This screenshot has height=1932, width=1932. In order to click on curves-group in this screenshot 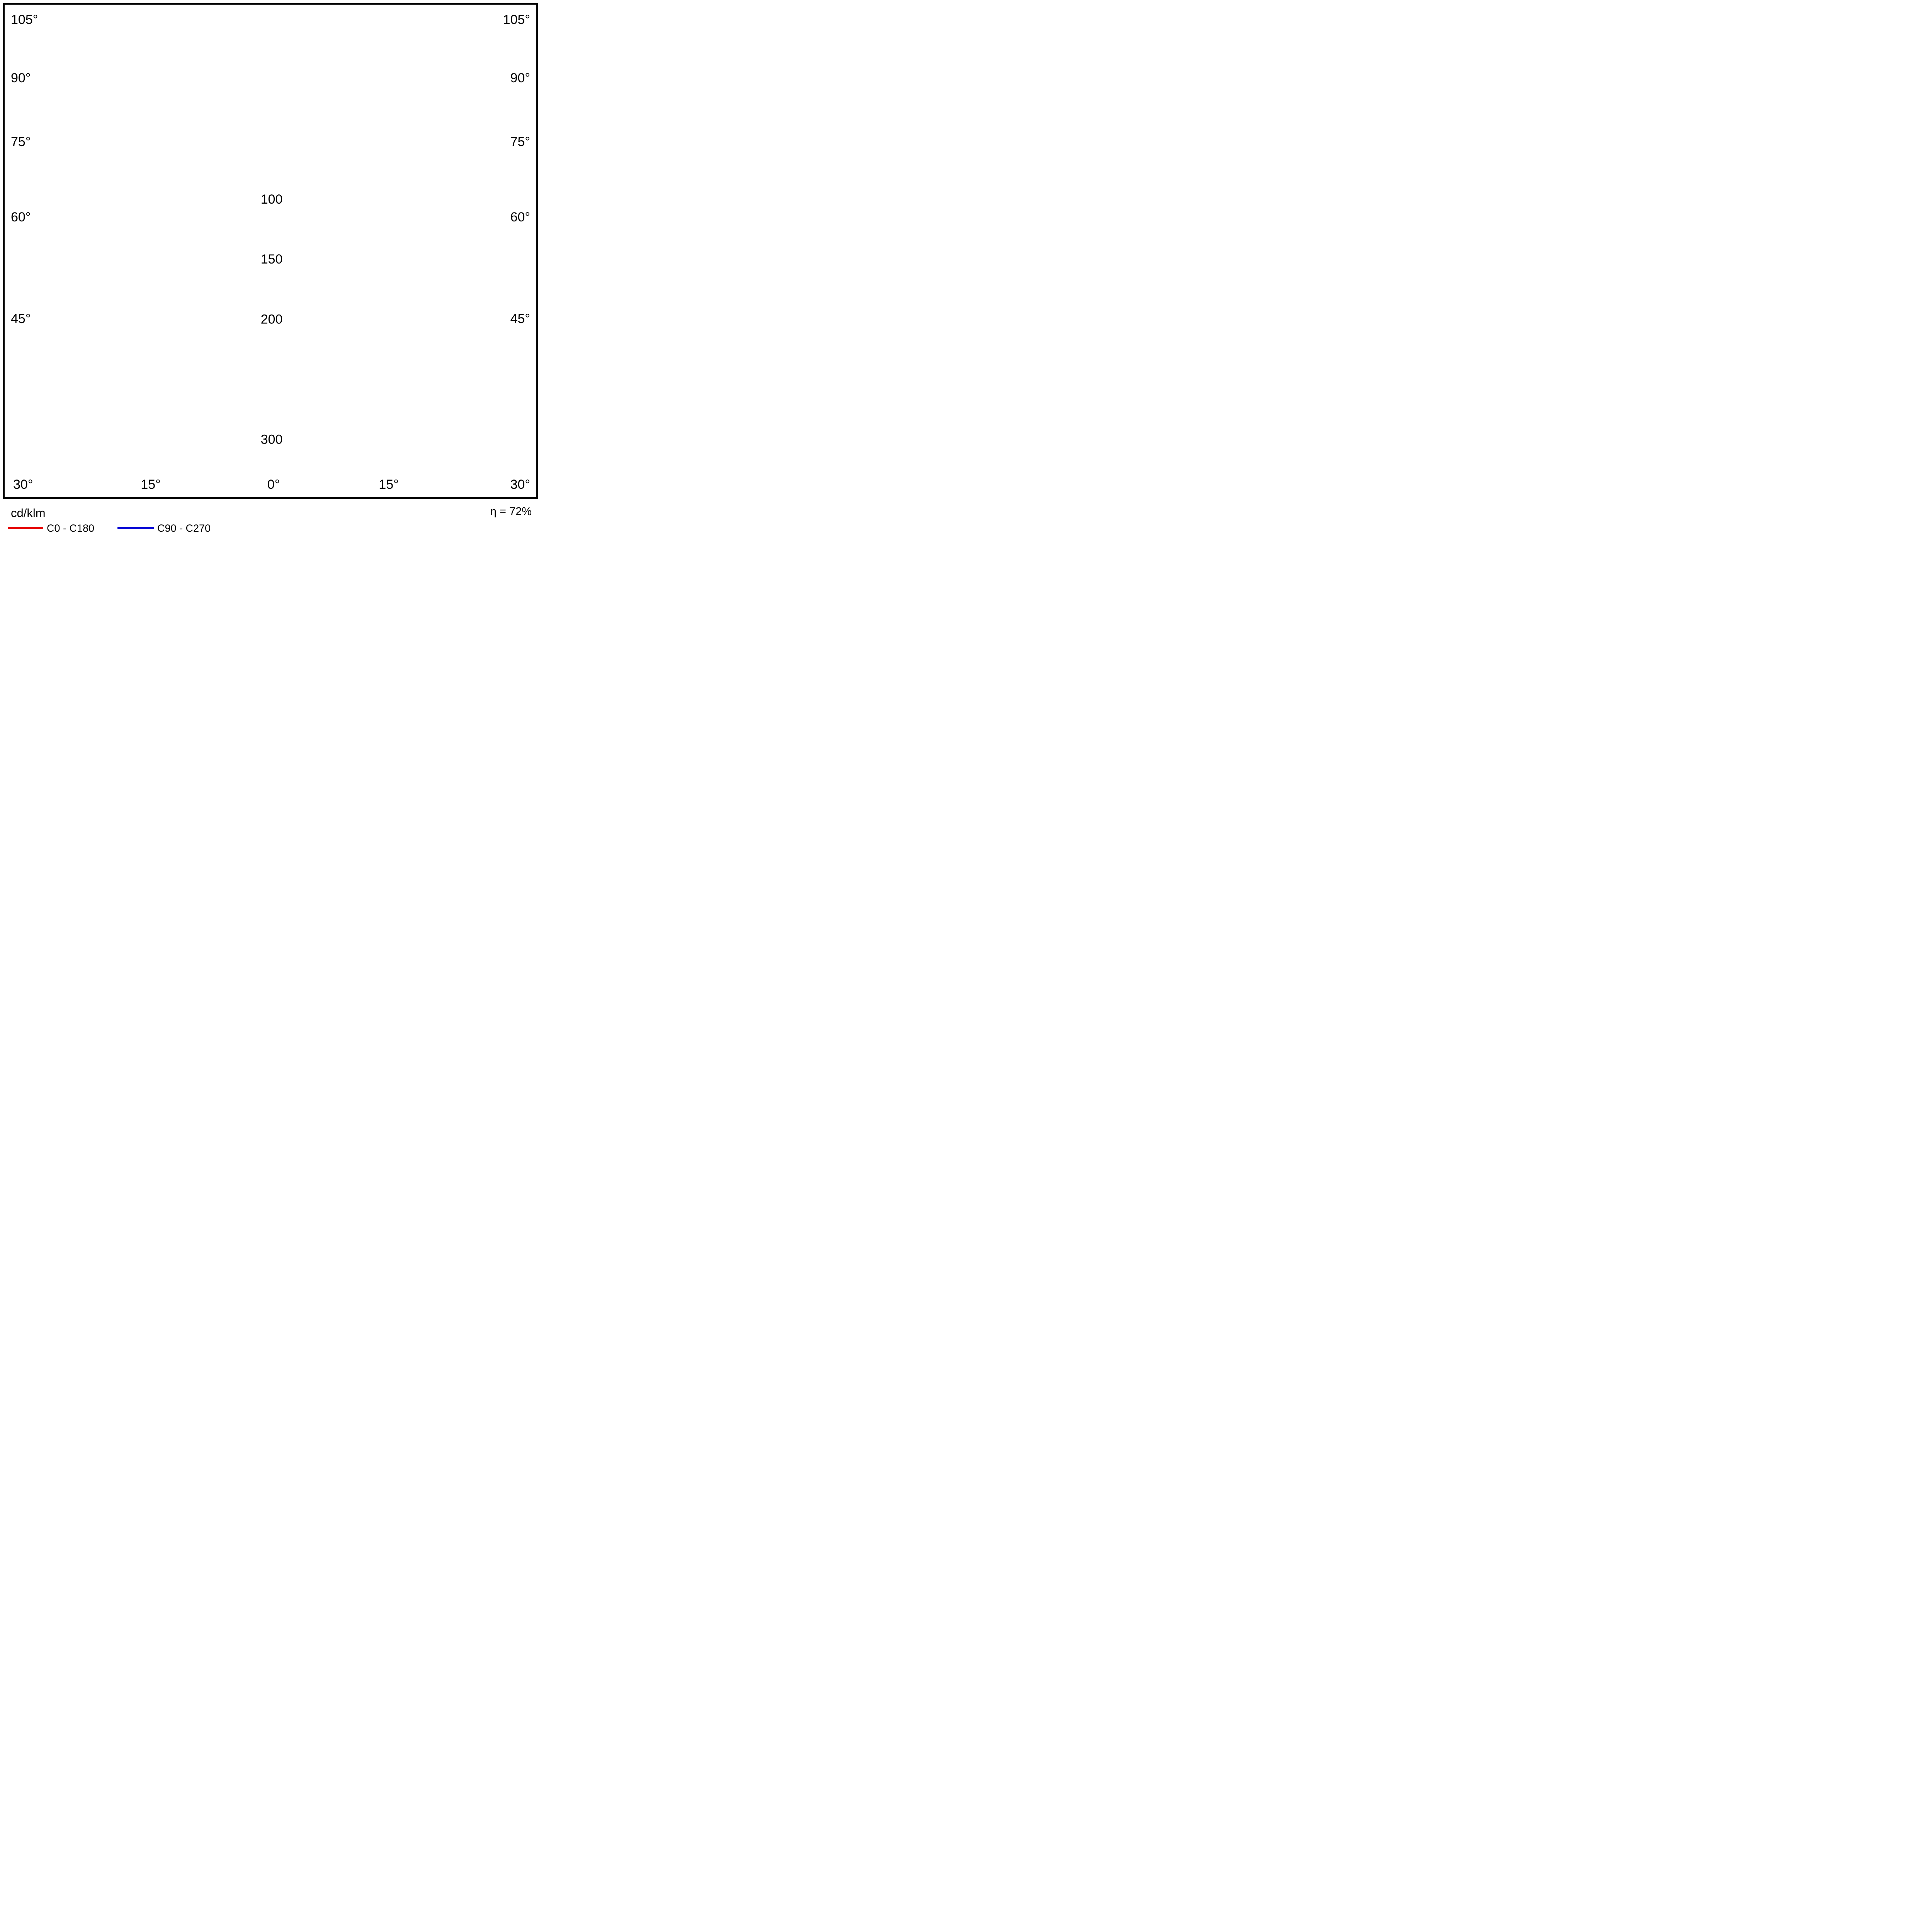, I will do `click(270, 230)`.